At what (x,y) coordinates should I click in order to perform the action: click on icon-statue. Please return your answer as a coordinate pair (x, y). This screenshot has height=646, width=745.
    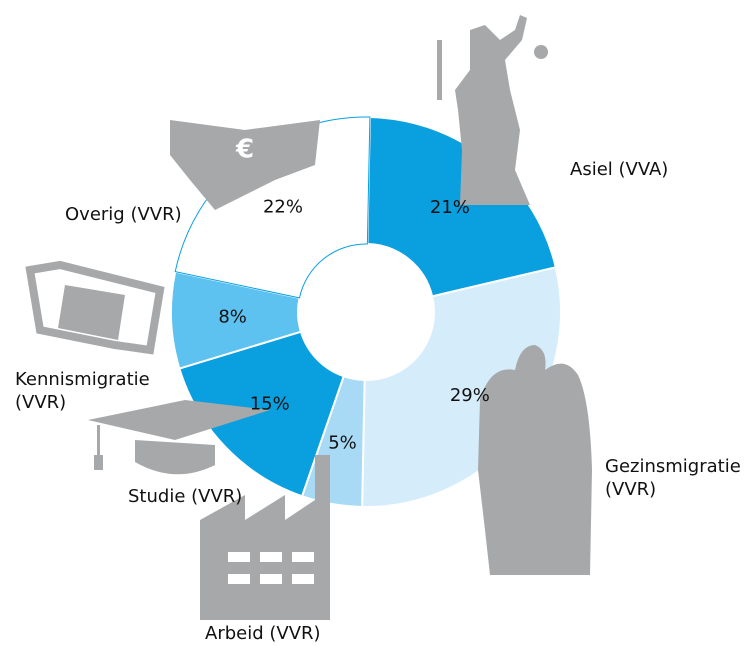
    Looking at the image, I should click on (492, 110).